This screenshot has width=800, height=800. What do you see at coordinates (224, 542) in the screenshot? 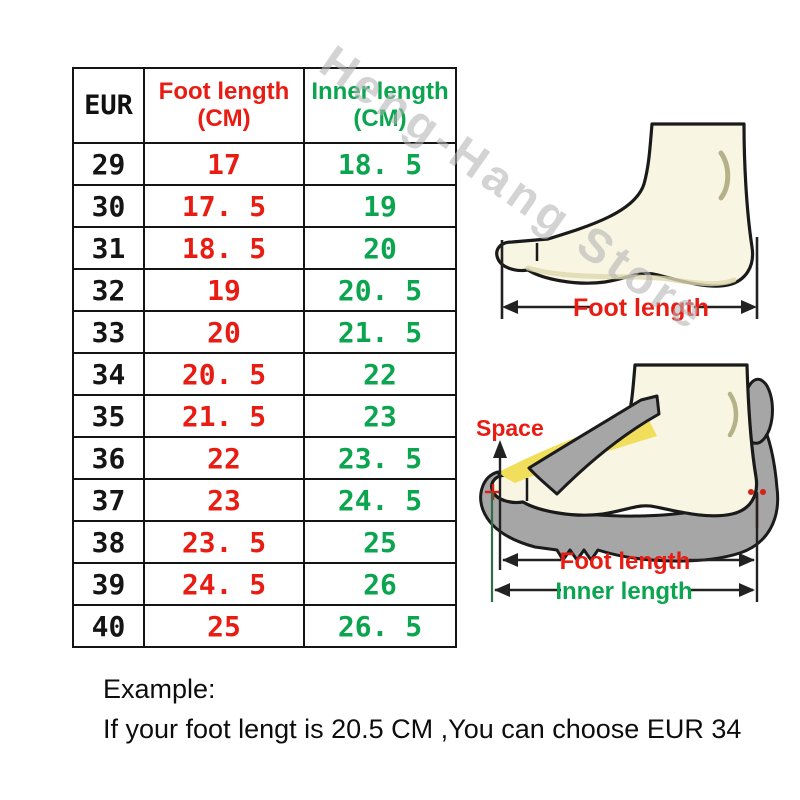
I see `foot-length-cell: 23. 5` at bounding box center [224, 542].